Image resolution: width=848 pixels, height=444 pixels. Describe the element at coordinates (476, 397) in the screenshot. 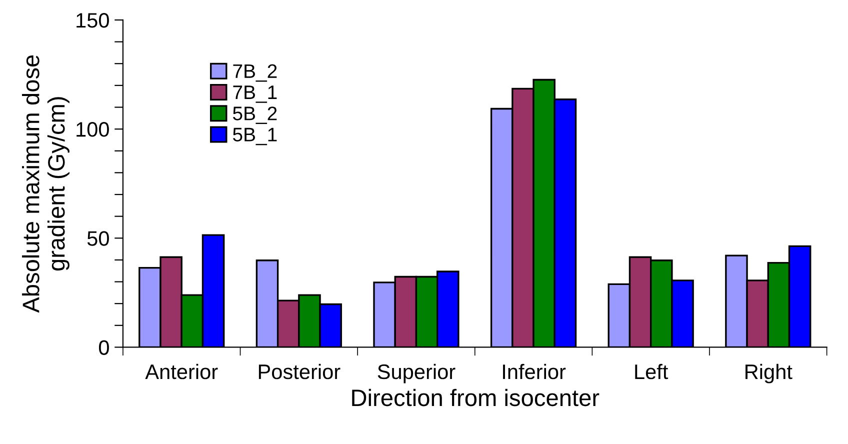

I see `x-axis-title: Direction from isocenter` at that location.